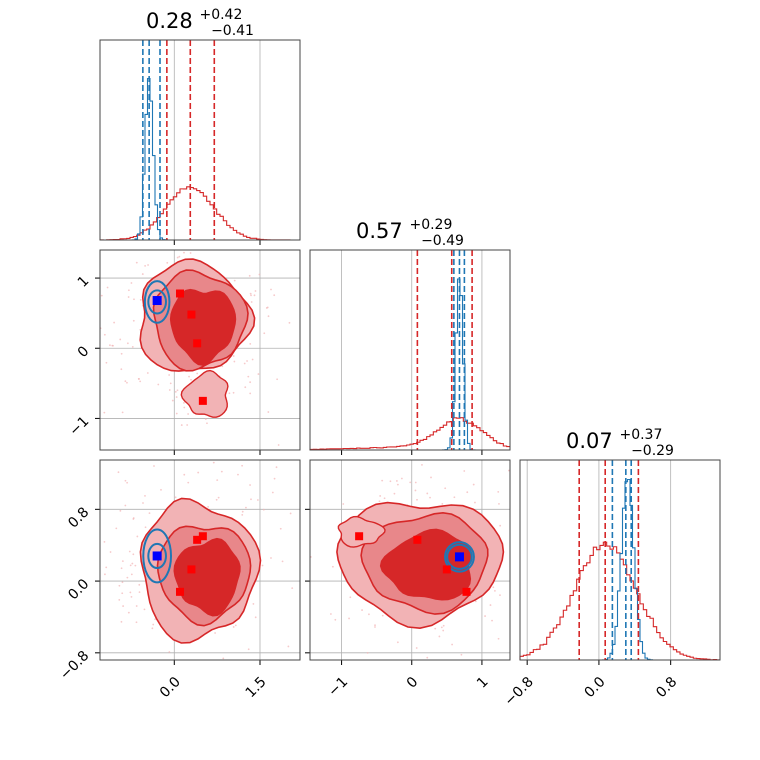  I want to click on param-3-plus: +0.37, so click(640, 435).